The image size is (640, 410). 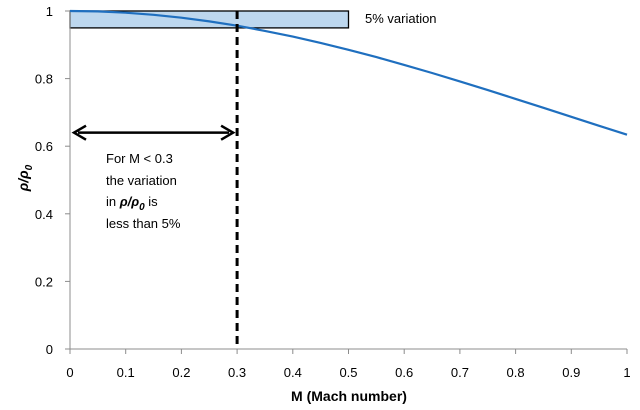 What do you see at coordinates (142, 207) in the screenshot?
I see `note-line-3-subscript: 0` at bounding box center [142, 207].